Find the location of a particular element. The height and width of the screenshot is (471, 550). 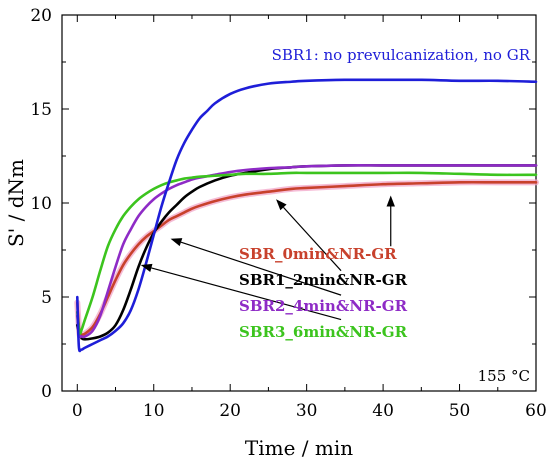

y-axis-title: S' / dNm is located at coordinates (16, 203).